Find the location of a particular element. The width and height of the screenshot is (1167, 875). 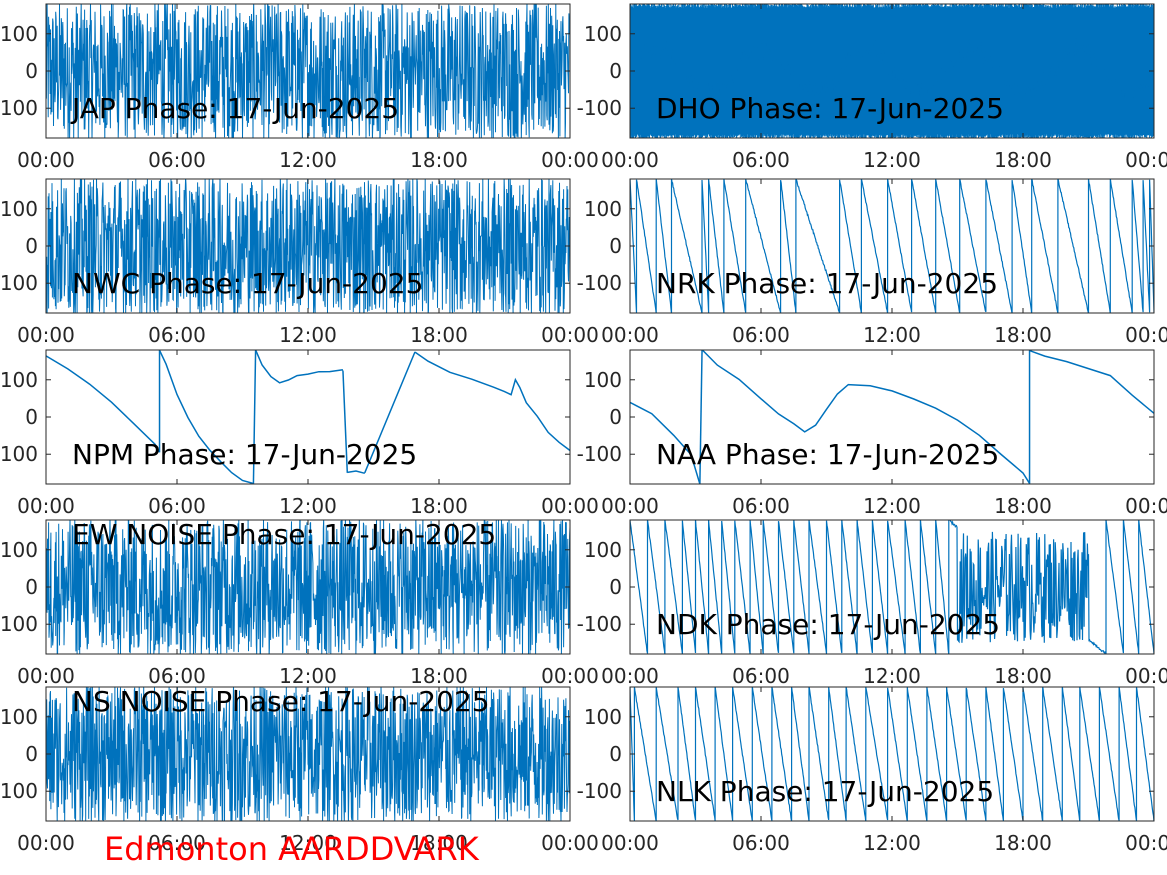

panel-title: NRK Phase: 17-Jun-2025 is located at coordinates (827, 283).